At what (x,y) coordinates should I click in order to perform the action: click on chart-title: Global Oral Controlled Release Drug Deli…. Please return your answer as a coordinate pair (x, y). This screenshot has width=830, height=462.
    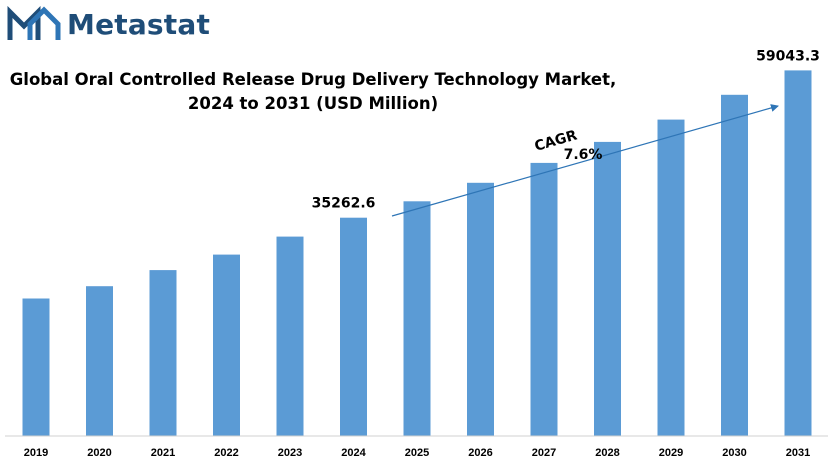
    Looking at the image, I should click on (313, 92).